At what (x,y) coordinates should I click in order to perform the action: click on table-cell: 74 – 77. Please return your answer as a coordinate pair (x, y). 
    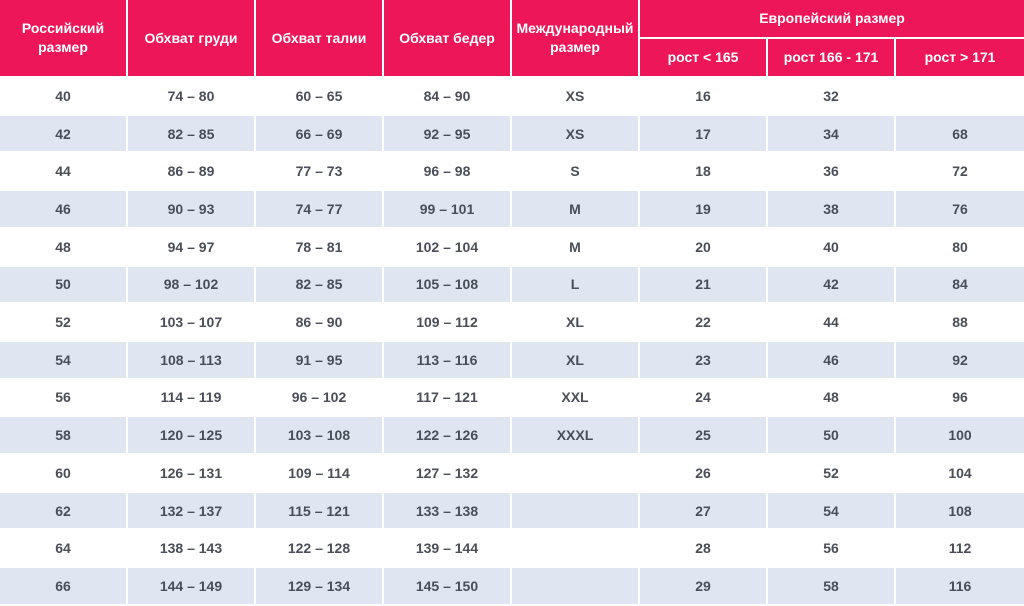
    Looking at the image, I should click on (320, 210).